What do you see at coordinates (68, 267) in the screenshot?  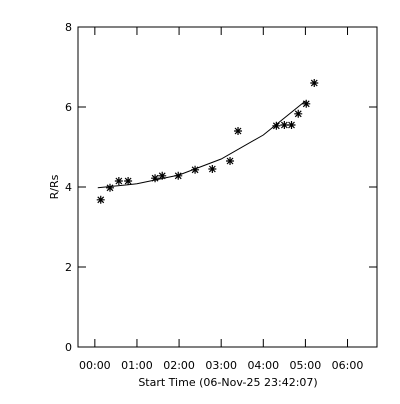 I see `y-tick-label: 2` at bounding box center [68, 267].